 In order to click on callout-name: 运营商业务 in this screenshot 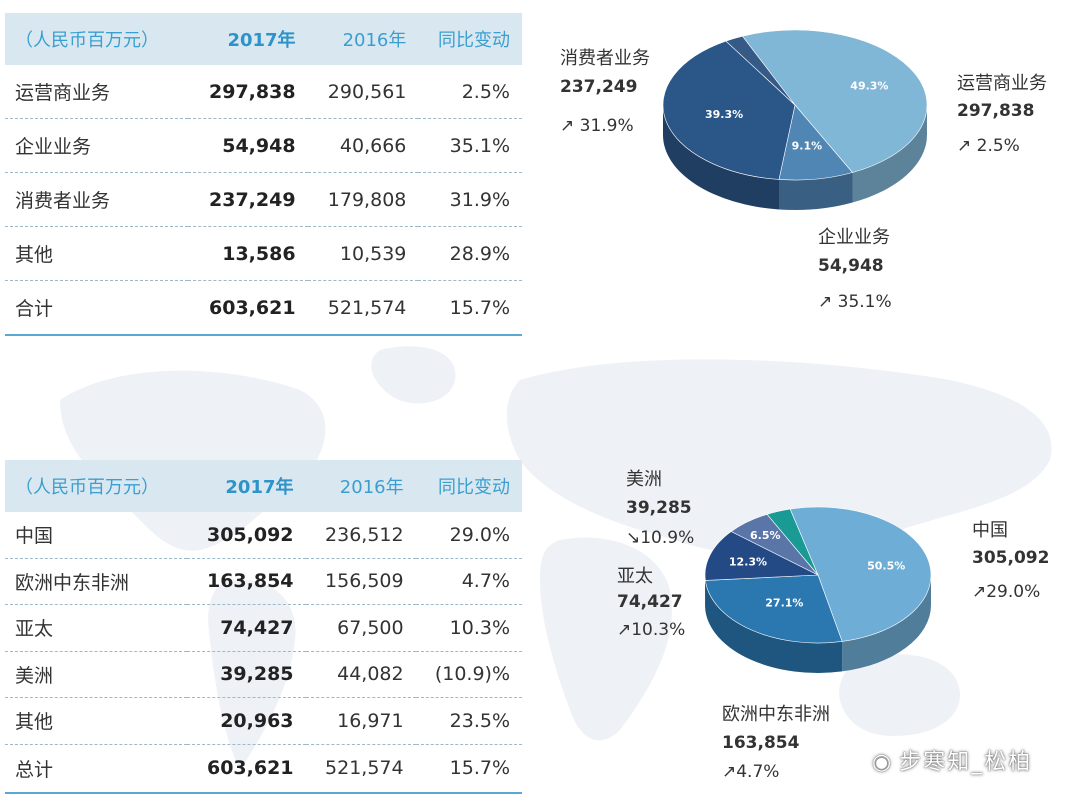, I will do `click(1002, 83)`.